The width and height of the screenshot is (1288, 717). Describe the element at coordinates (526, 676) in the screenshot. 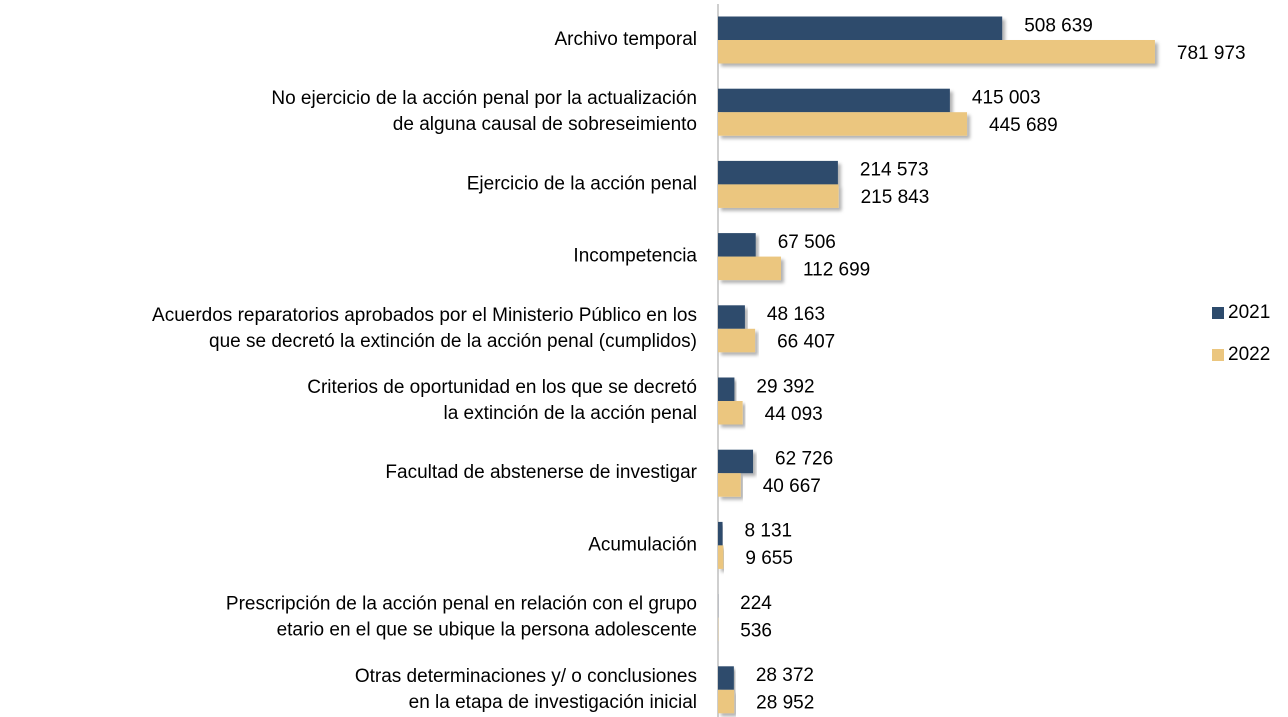

I see `category-label-line: Otras determinaciones y/ o conclusiones` at that location.